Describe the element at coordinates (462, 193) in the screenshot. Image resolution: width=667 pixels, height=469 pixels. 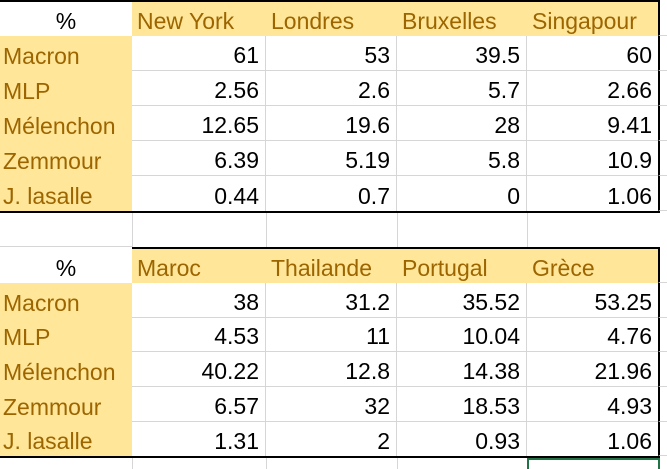
I see `value-cell: 0` at that location.